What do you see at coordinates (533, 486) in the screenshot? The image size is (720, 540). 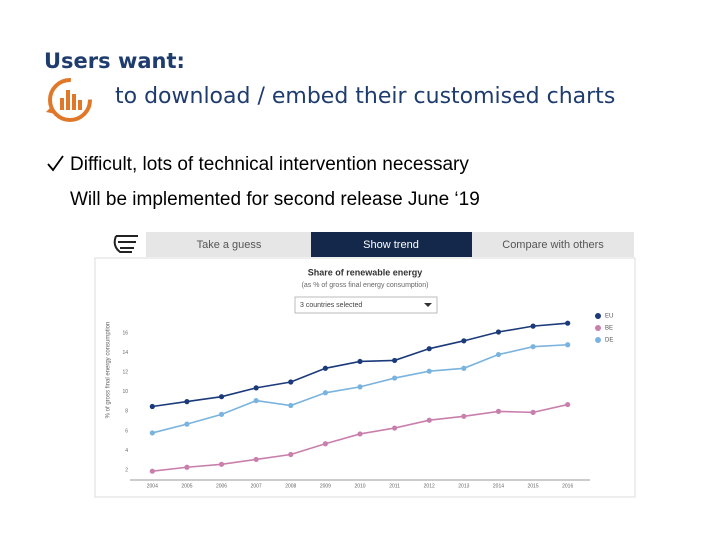 I see `x-tick-label: 2015` at bounding box center [533, 486].